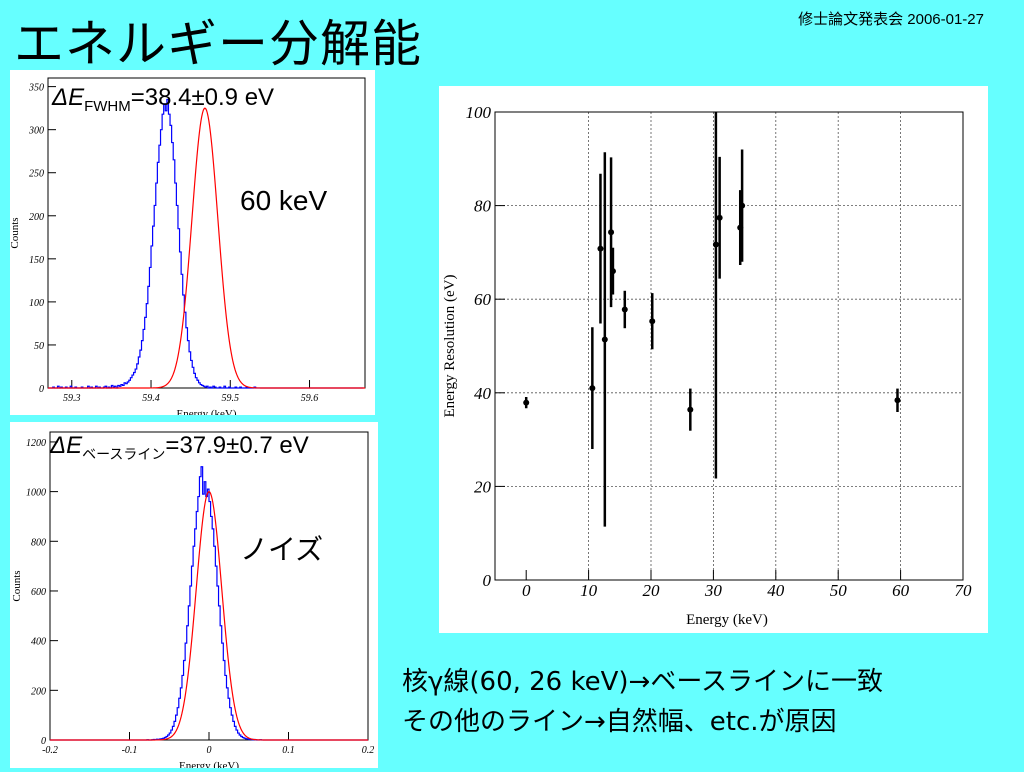 The height and width of the screenshot is (772, 1024). What do you see at coordinates (652, 590) in the screenshot?
I see `x-tick-label: 20` at bounding box center [652, 590].